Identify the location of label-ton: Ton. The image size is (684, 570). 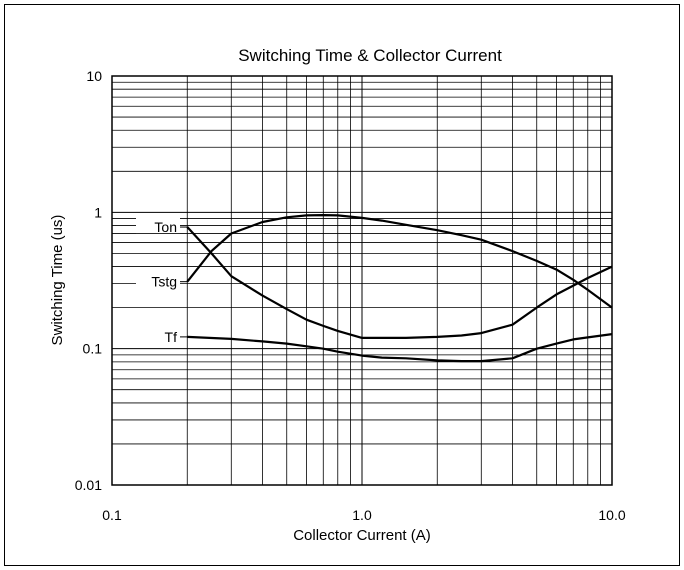
(165, 227).